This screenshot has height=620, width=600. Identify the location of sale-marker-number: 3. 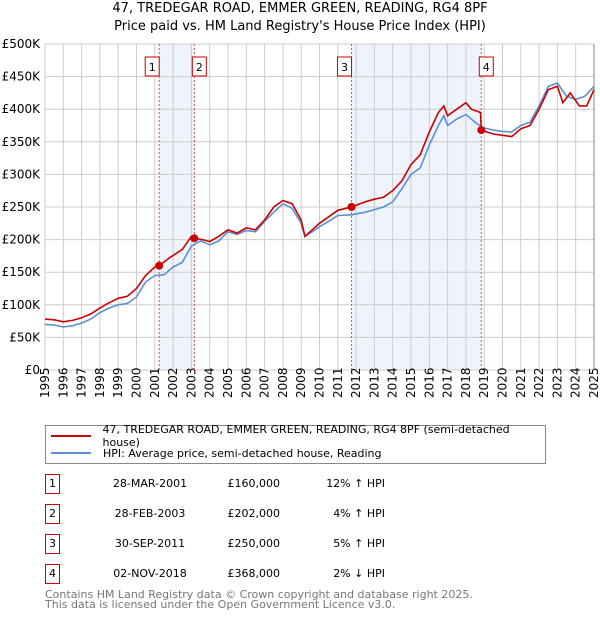
(344, 67).